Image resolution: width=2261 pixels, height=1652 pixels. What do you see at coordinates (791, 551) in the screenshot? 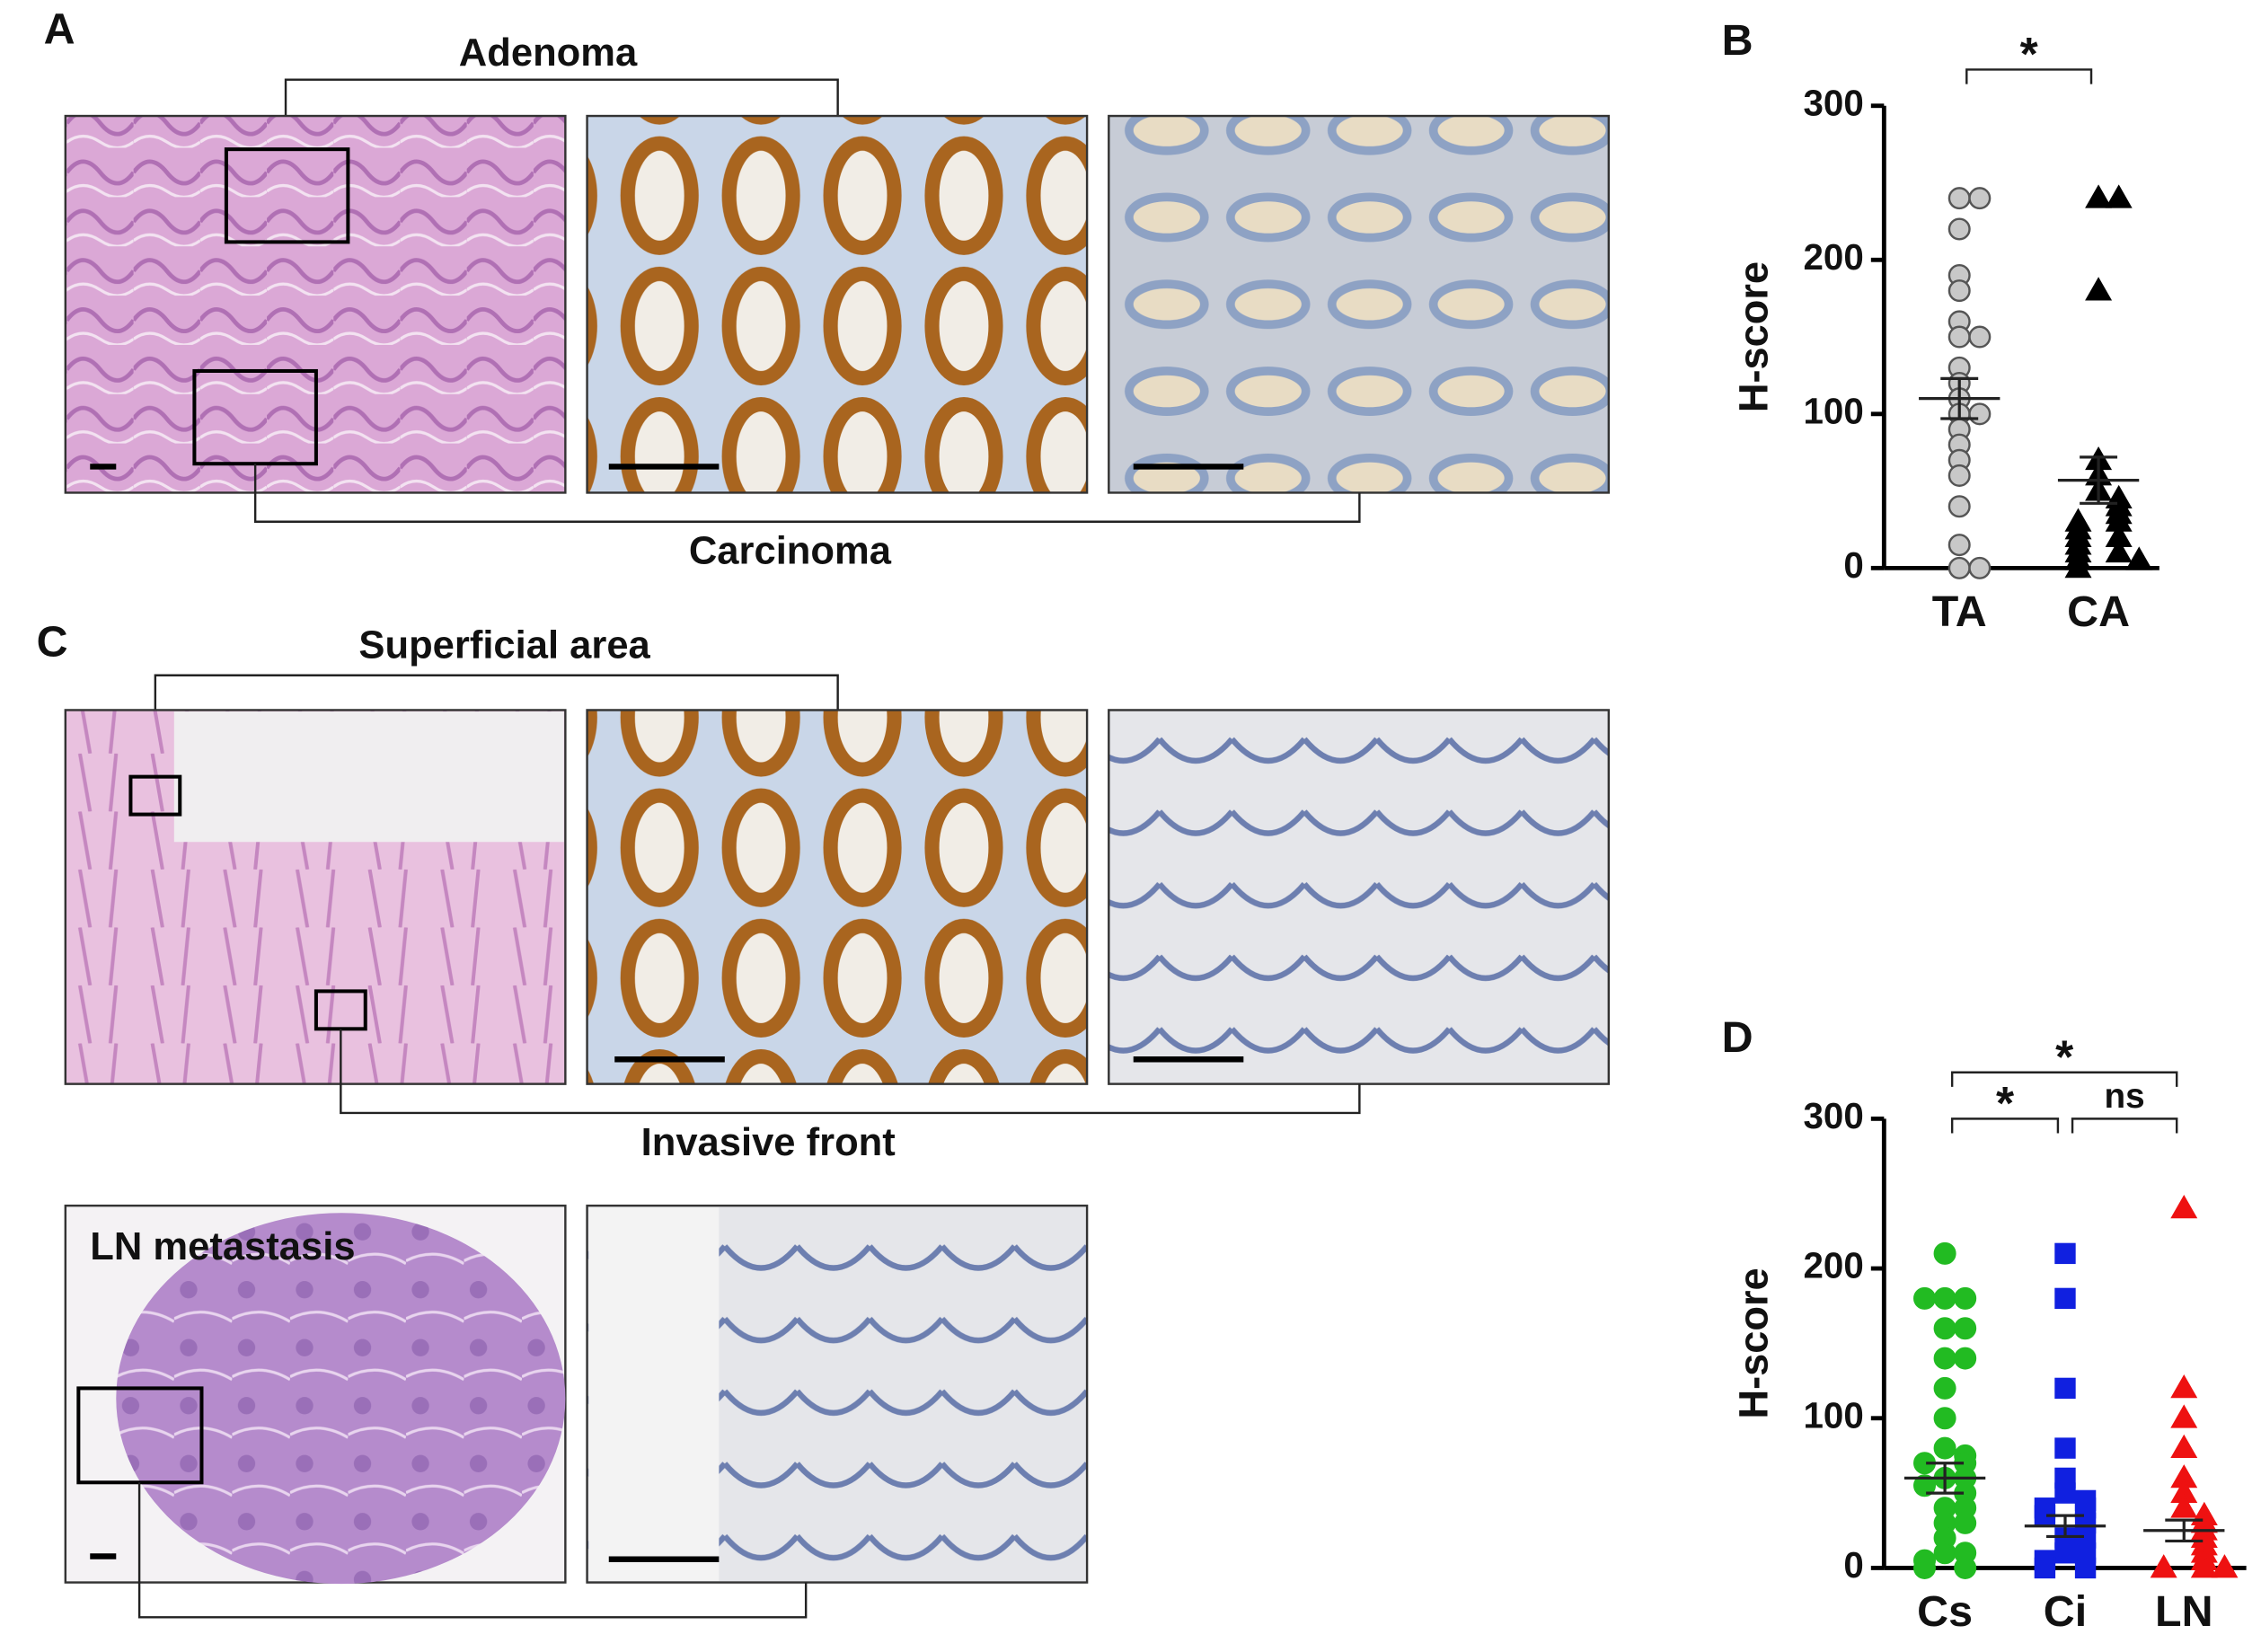
I see `annotation: Carcinoma` at bounding box center [791, 551].